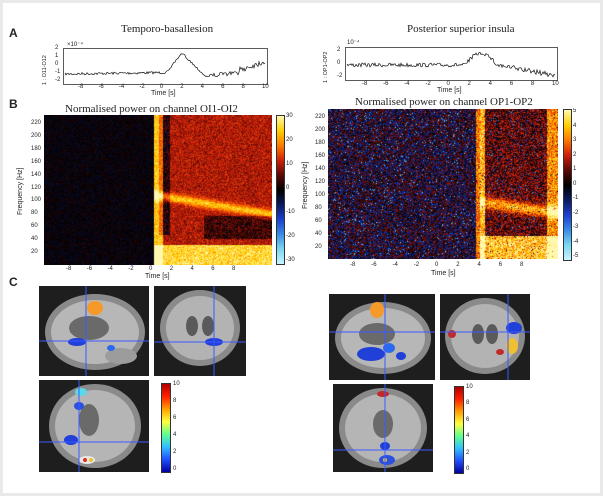  Describe the element at coordinates (36, 123) in the screenshot. I see `y-tick-label: 220` at that location.